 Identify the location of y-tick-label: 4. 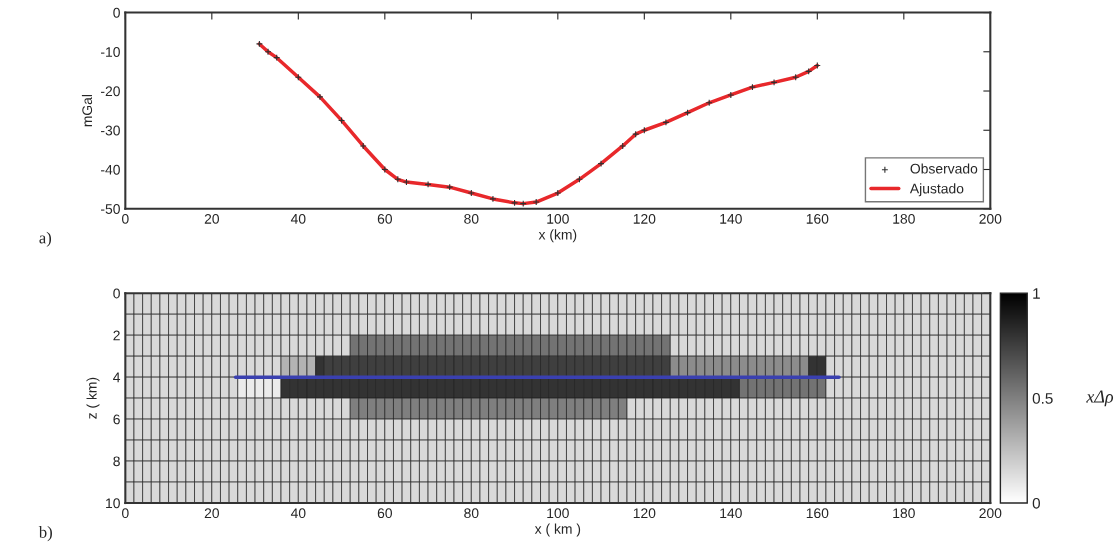
(117, 377).